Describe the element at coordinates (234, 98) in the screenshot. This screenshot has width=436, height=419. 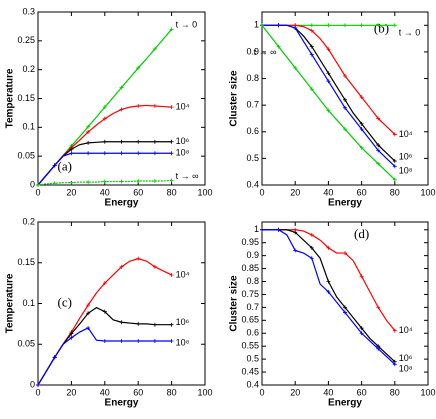
I see `y-axis-label: Cluster size` at that location.